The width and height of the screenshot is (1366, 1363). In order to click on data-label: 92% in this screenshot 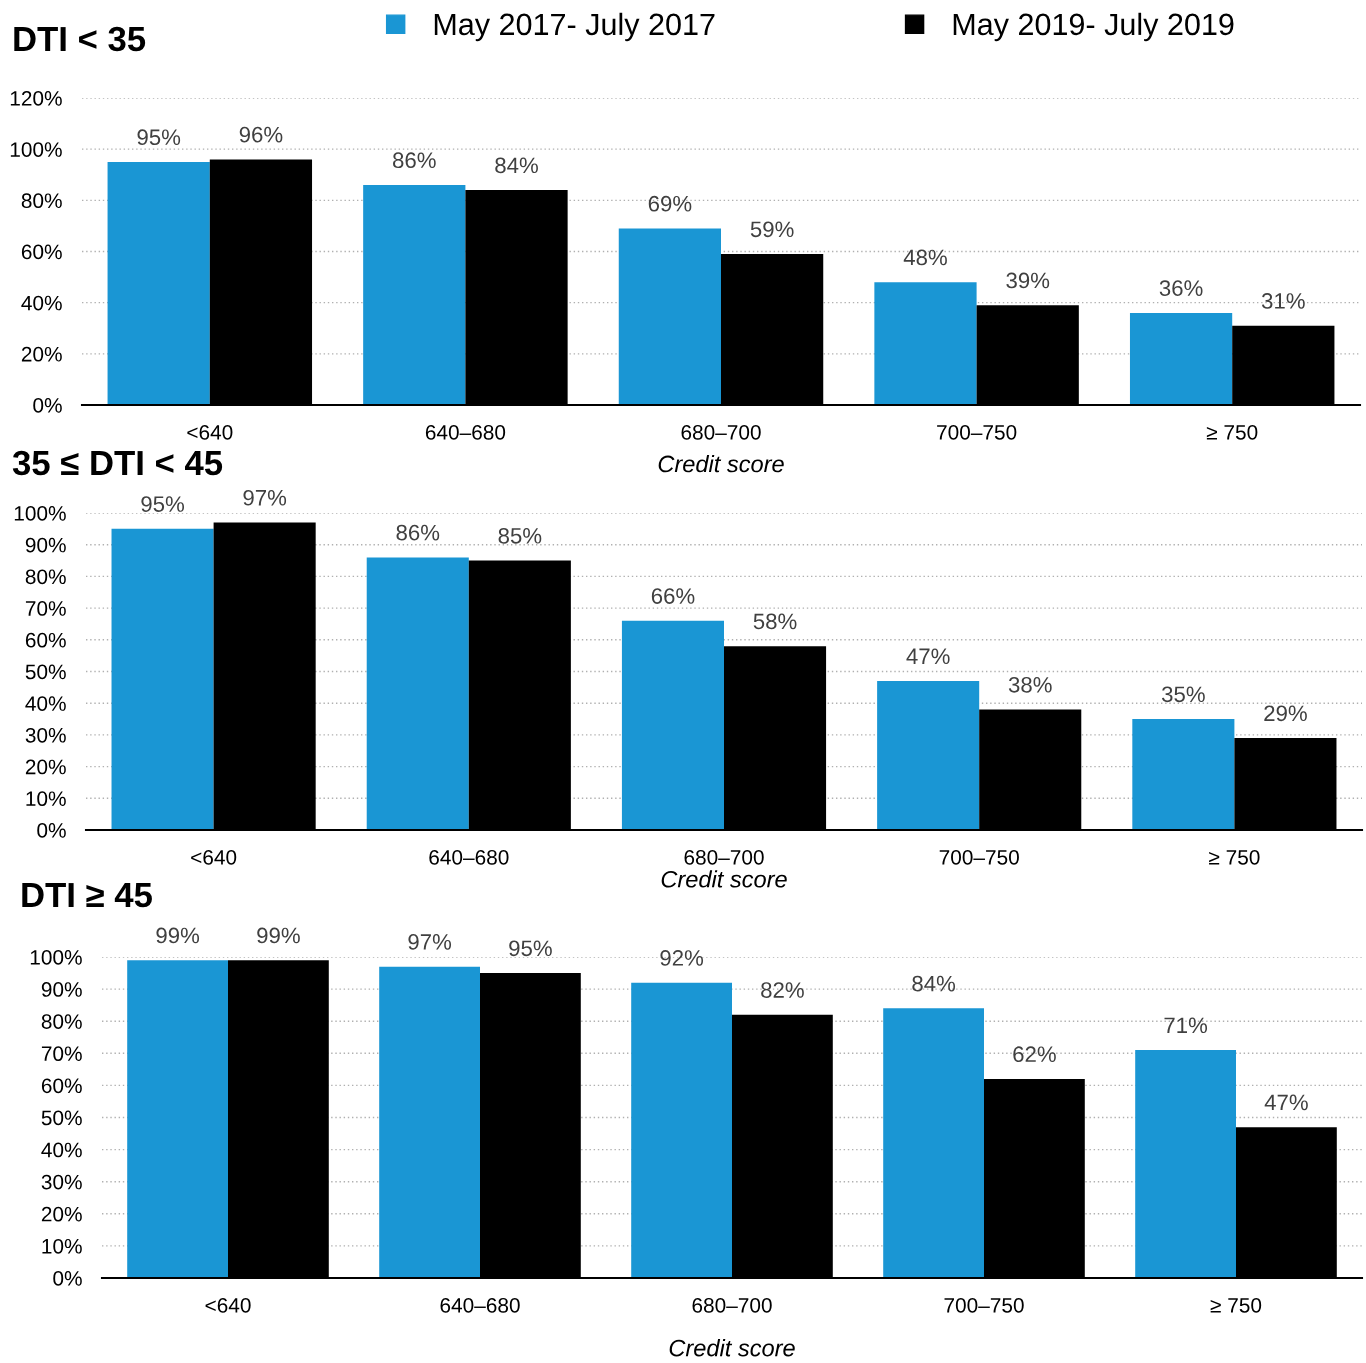, I will do `click(682, 958)`.